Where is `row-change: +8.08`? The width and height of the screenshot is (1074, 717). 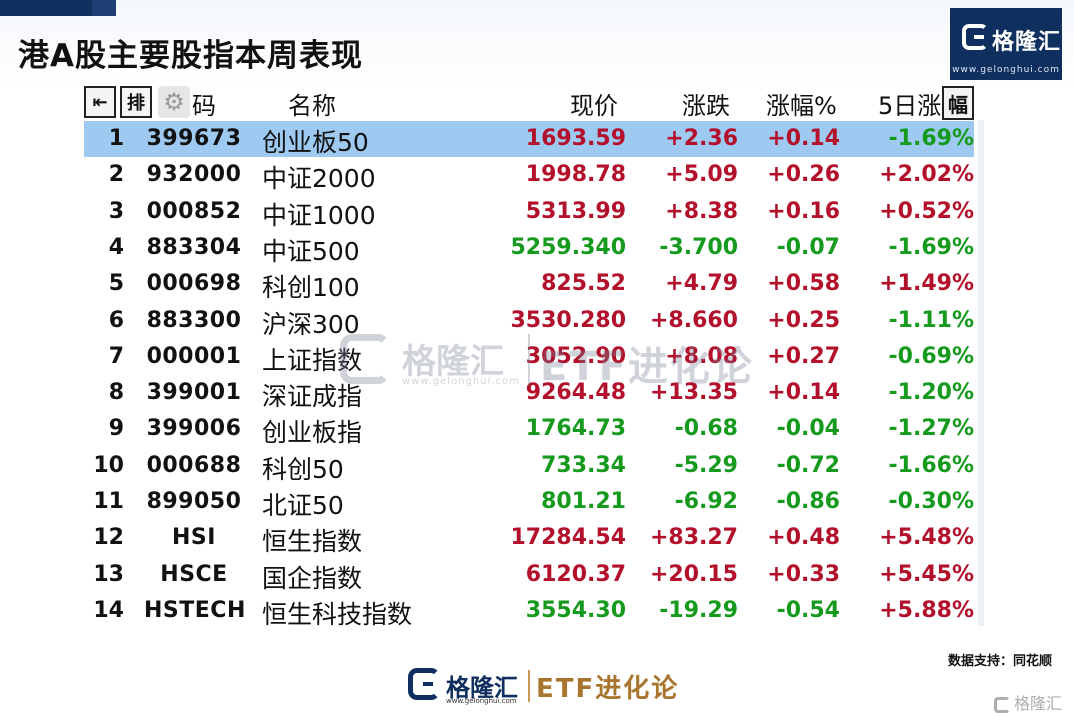 row-change: +8.08 is located at coordinates (701, 356).